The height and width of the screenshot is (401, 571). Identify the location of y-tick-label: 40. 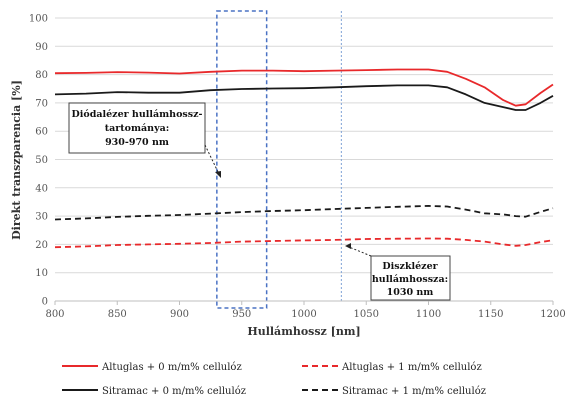
(41, 188).